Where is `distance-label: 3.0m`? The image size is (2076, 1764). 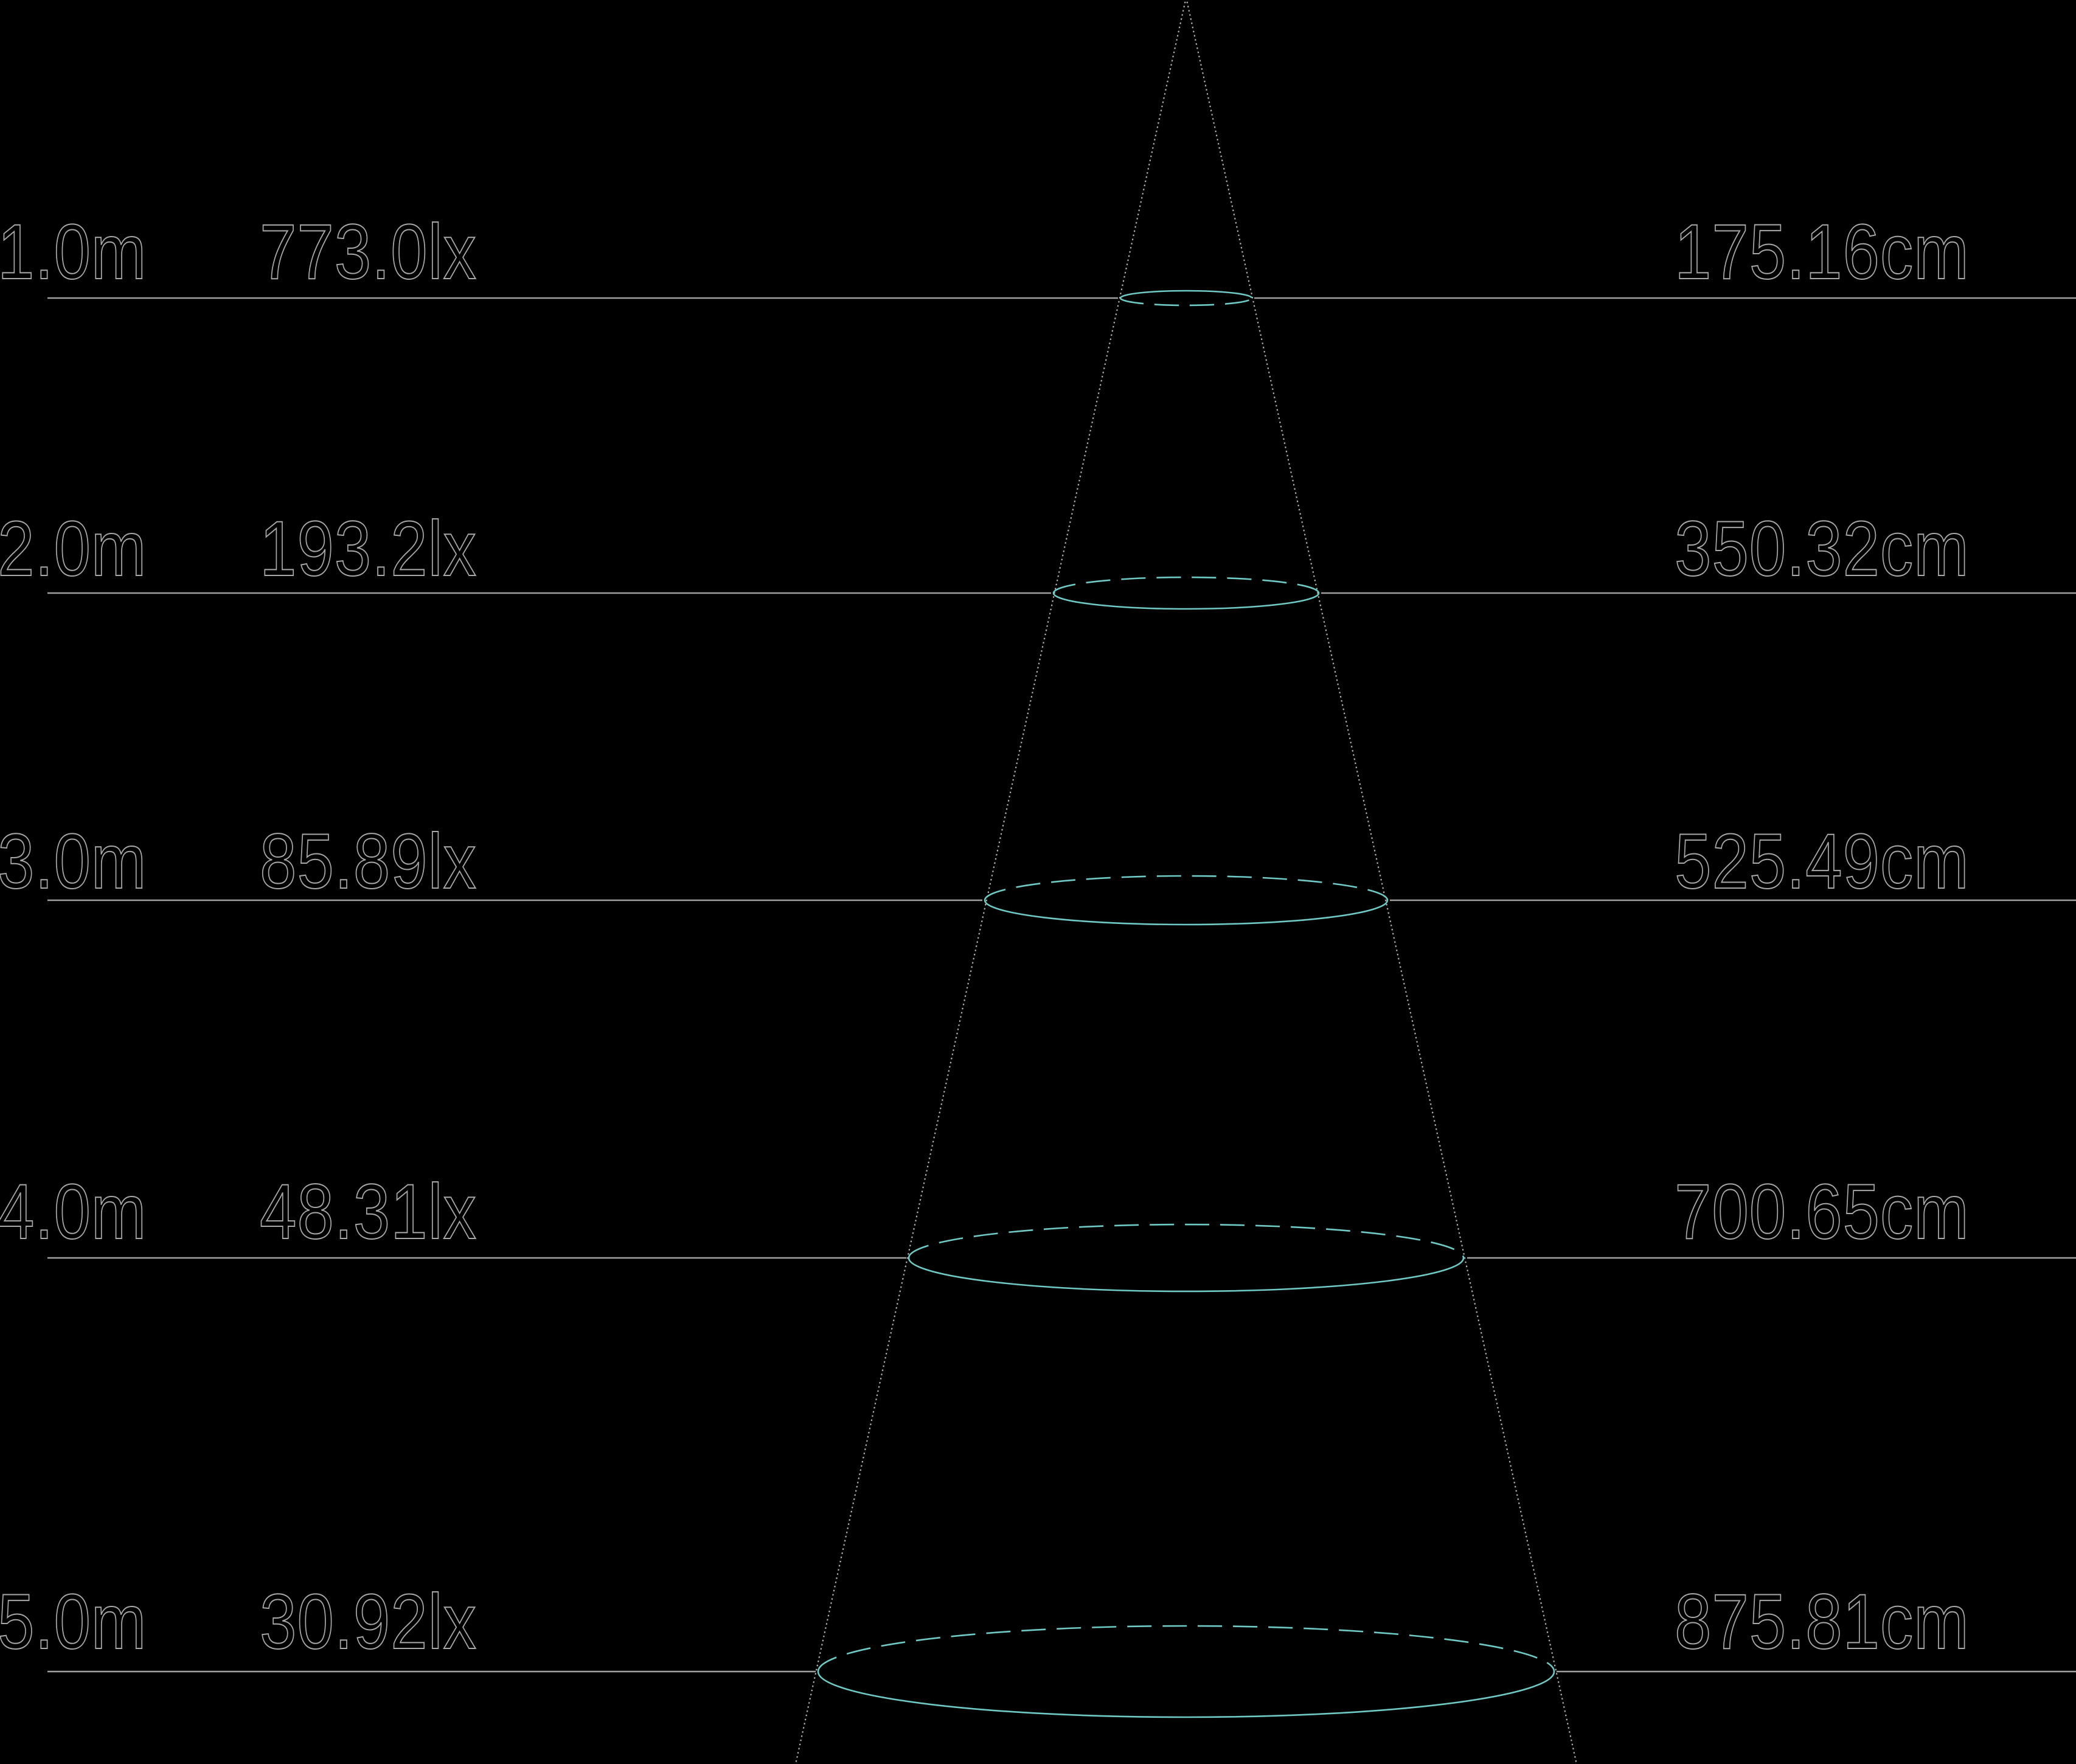
distance-label: 3.0m is located at coordinates (73, 861).